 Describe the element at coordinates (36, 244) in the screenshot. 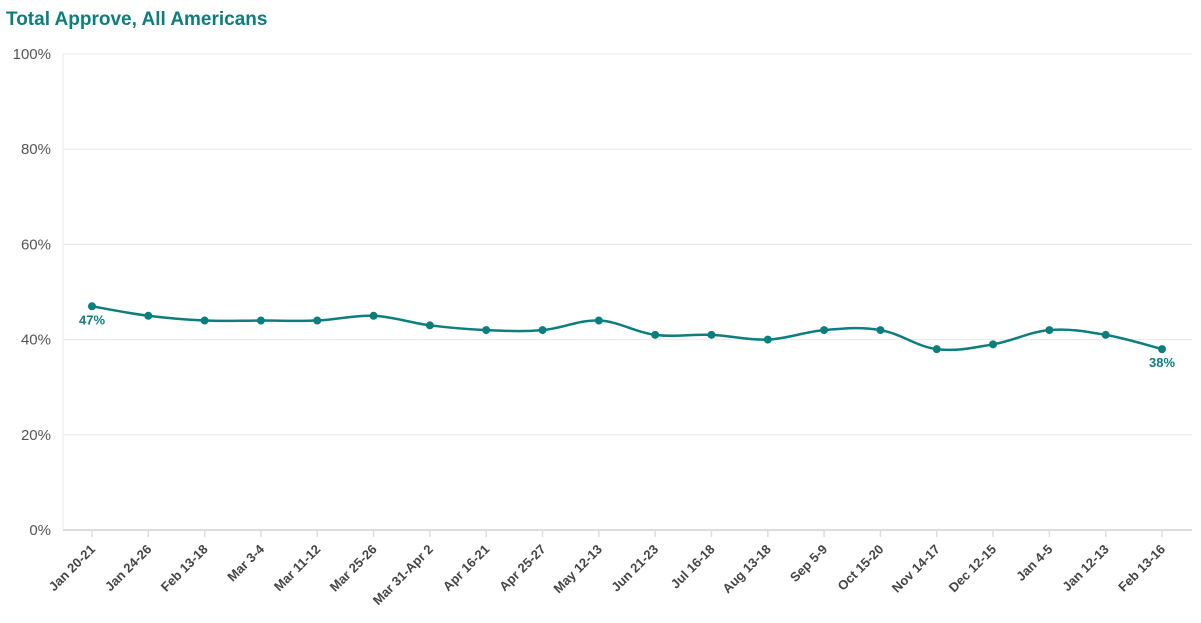

I see `y-tick-label: 60%` at that location.